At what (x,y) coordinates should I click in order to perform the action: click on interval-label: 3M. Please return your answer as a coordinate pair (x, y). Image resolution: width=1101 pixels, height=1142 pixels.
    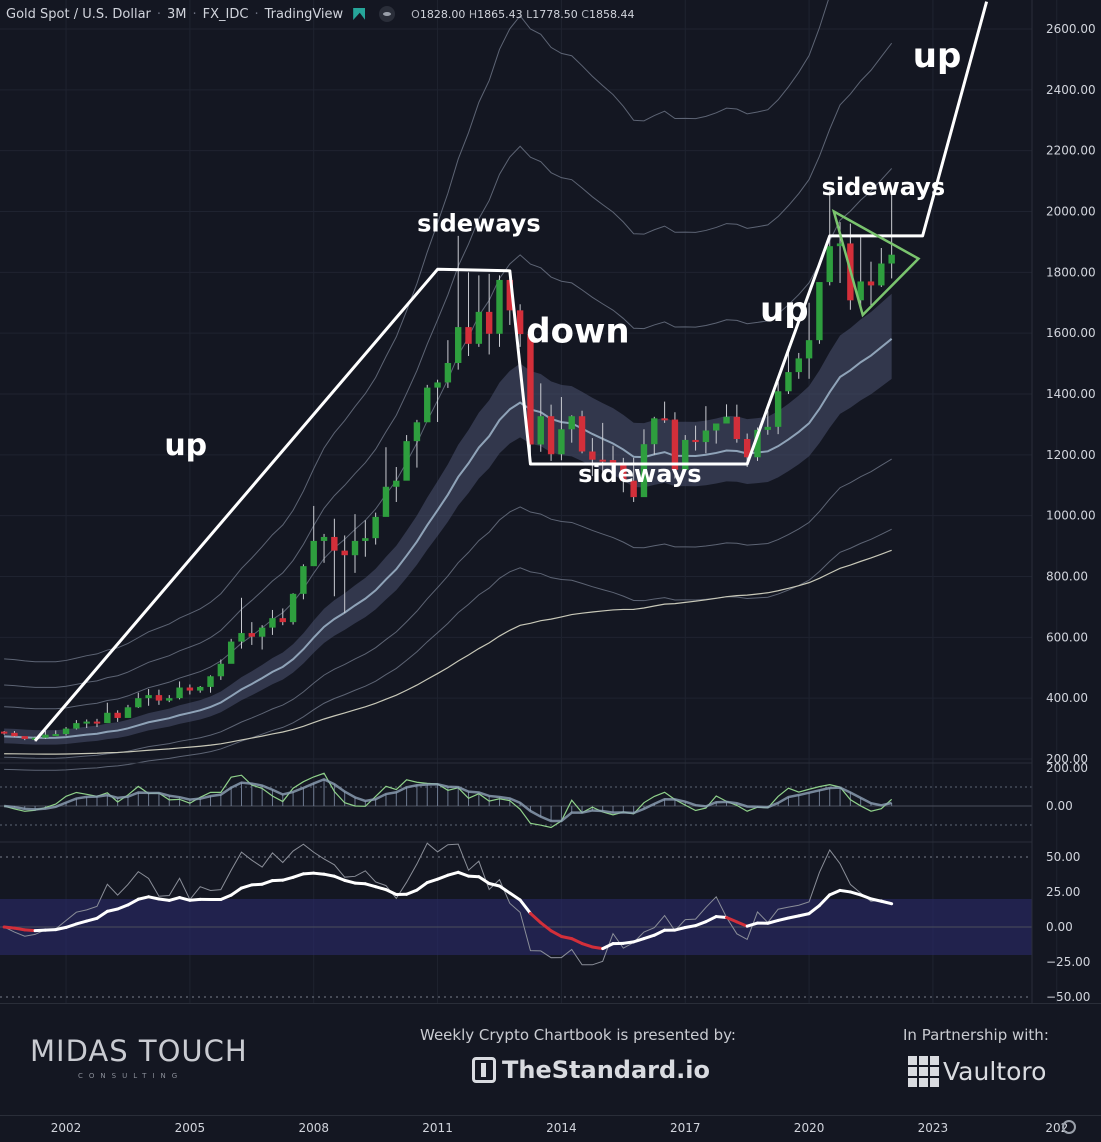
    Looking at the image, I should click on (177, 14).